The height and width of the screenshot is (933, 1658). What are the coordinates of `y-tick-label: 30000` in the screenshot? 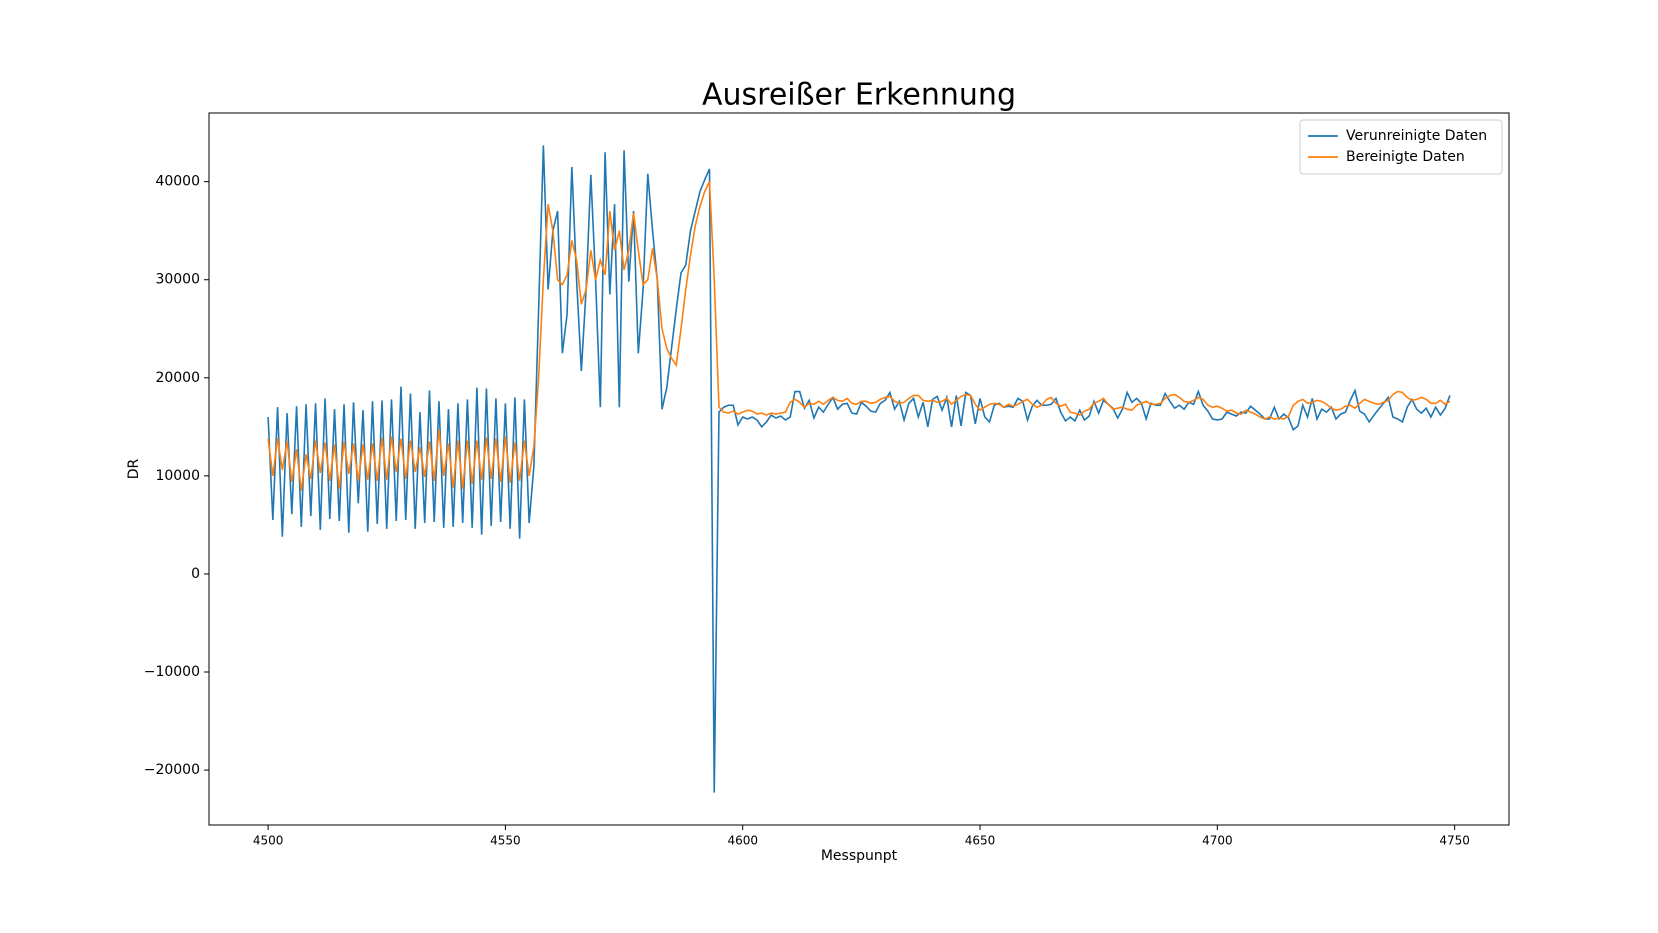 It's located at (177, 280).